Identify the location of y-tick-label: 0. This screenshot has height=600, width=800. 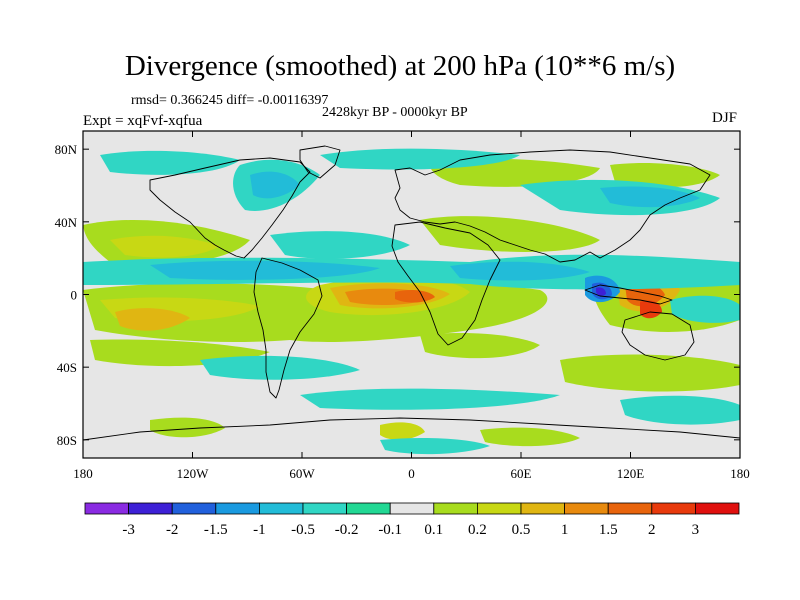
(74, 295).